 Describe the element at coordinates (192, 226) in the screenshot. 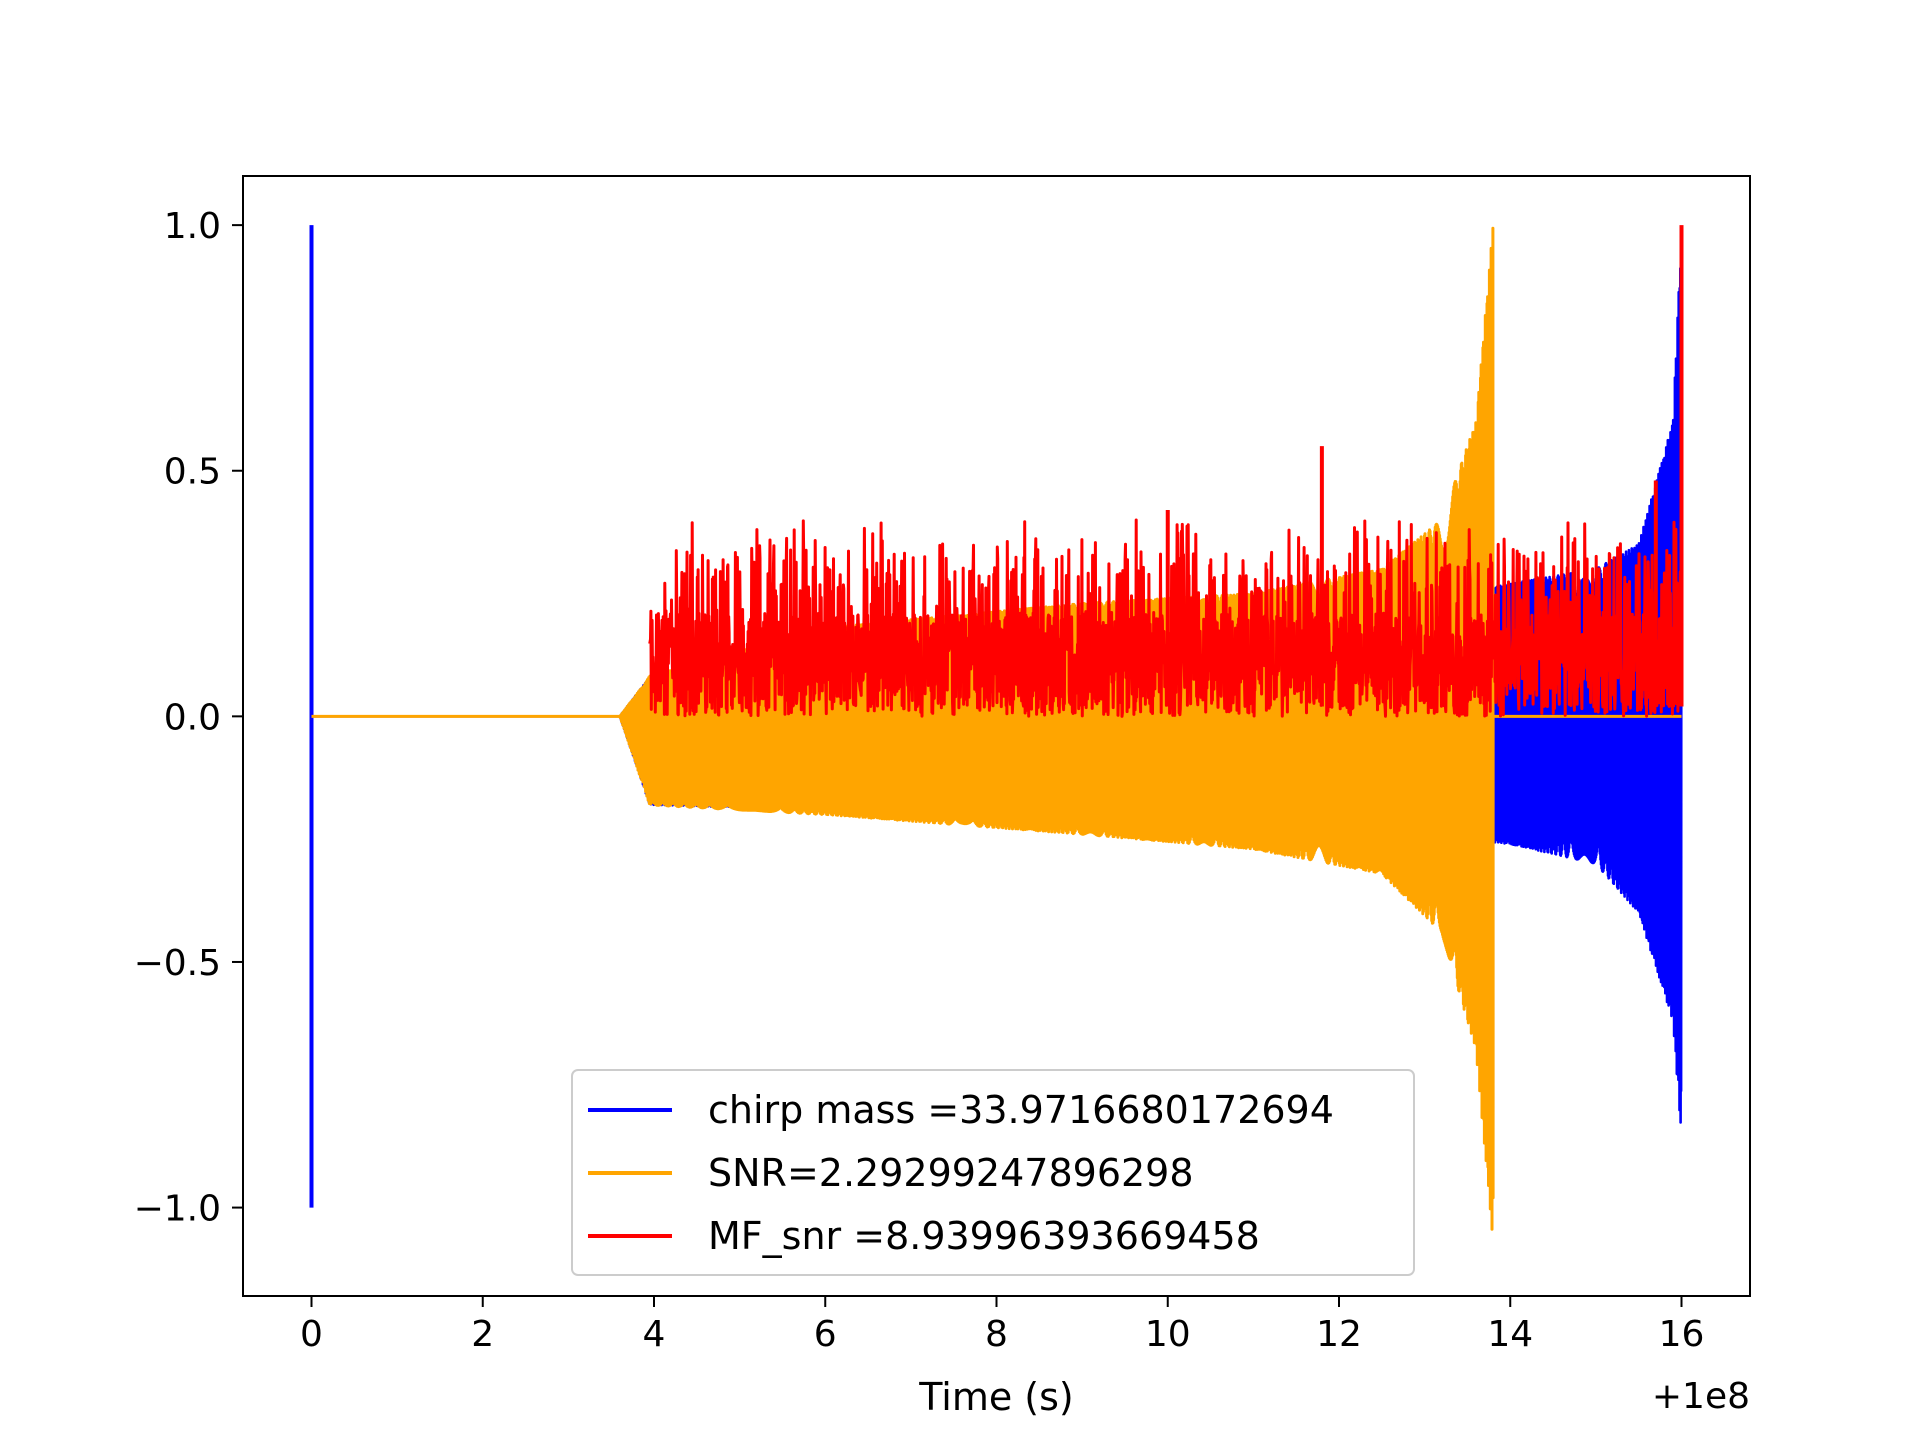

I see `y-tick-label: 1.0` at that location.